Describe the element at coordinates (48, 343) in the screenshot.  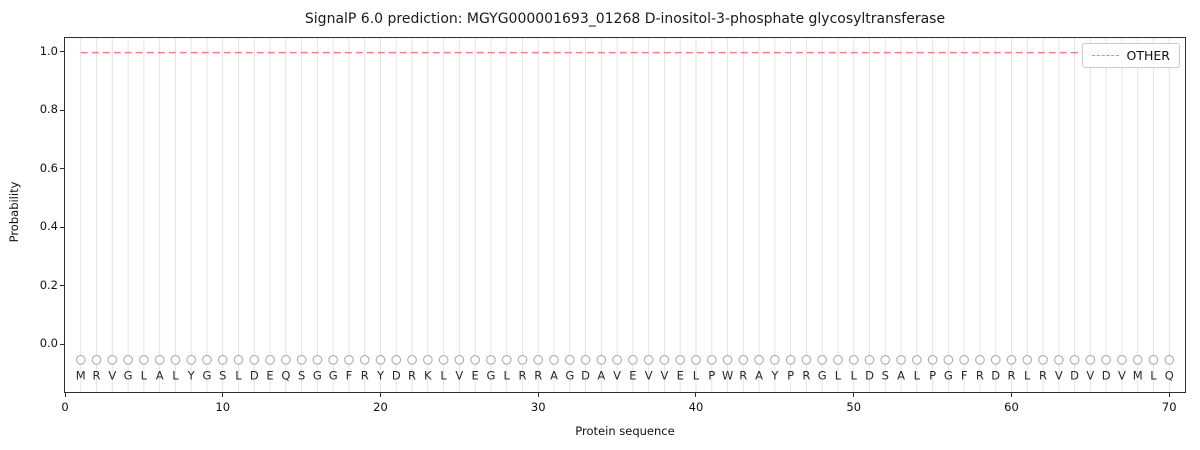
I see `y-tick-label: 0.0` at that location.